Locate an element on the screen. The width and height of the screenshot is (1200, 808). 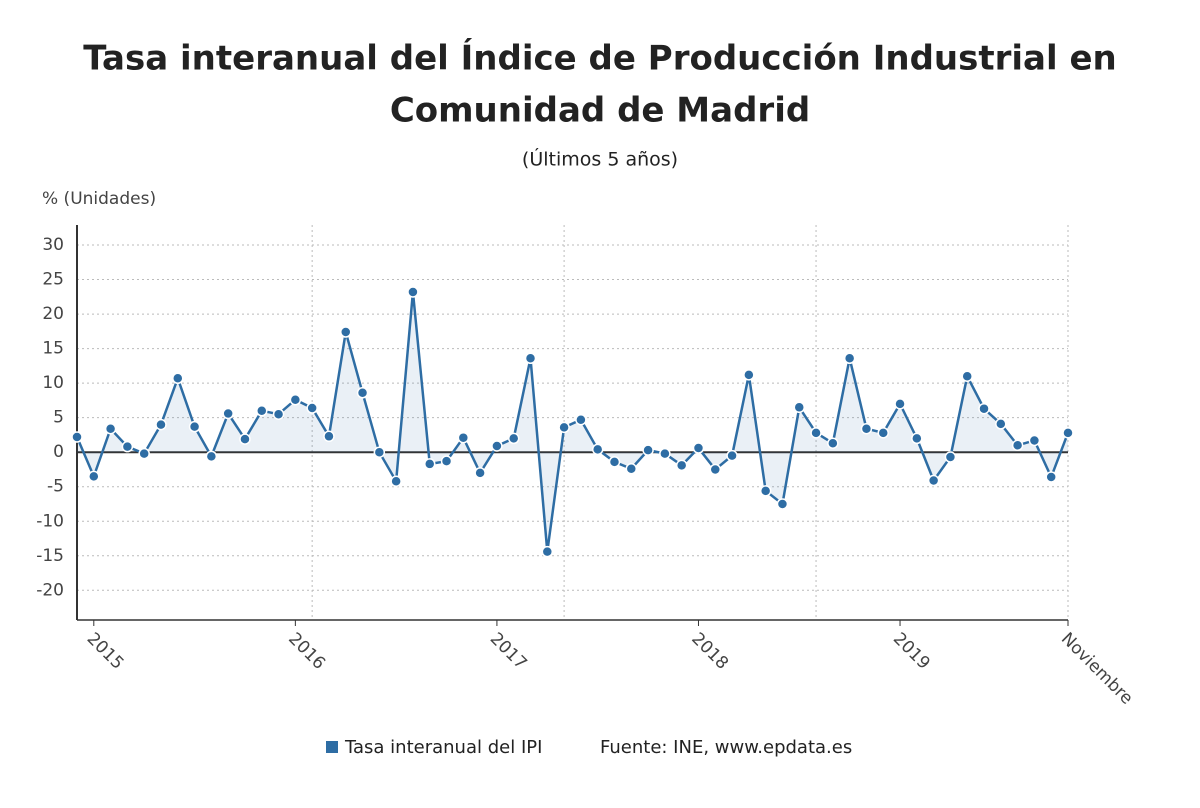
y-tick-label: 30 is located at coordinates (53, 245).